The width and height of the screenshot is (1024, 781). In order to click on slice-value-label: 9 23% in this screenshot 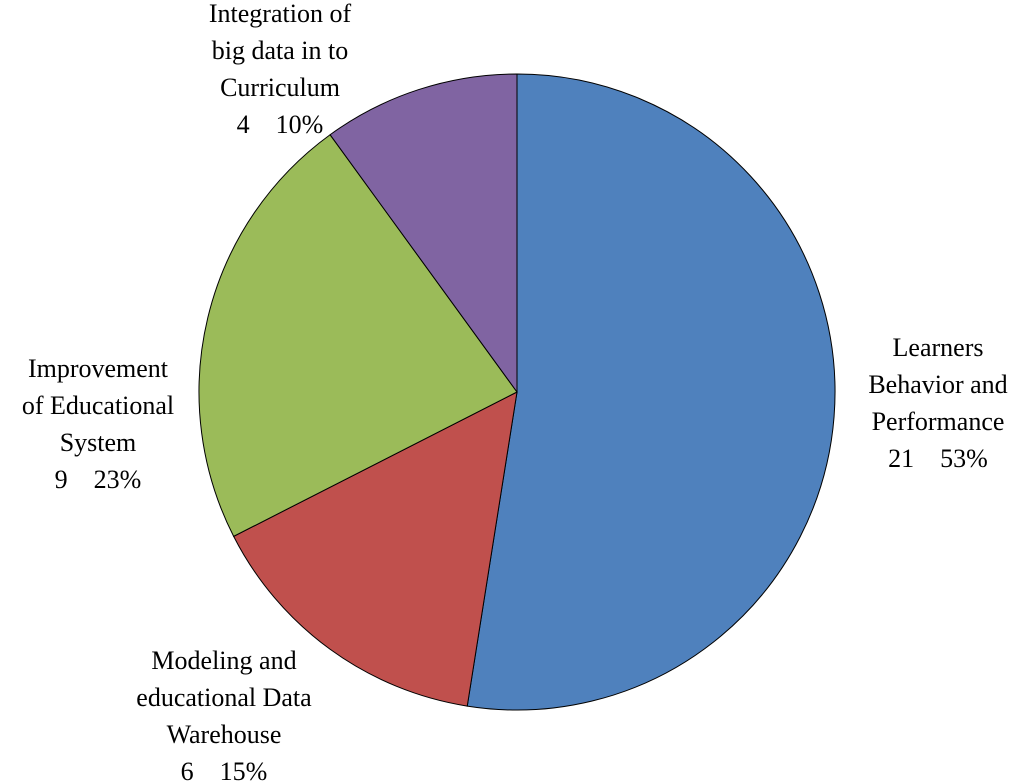, I will do `click(98, 479)`.